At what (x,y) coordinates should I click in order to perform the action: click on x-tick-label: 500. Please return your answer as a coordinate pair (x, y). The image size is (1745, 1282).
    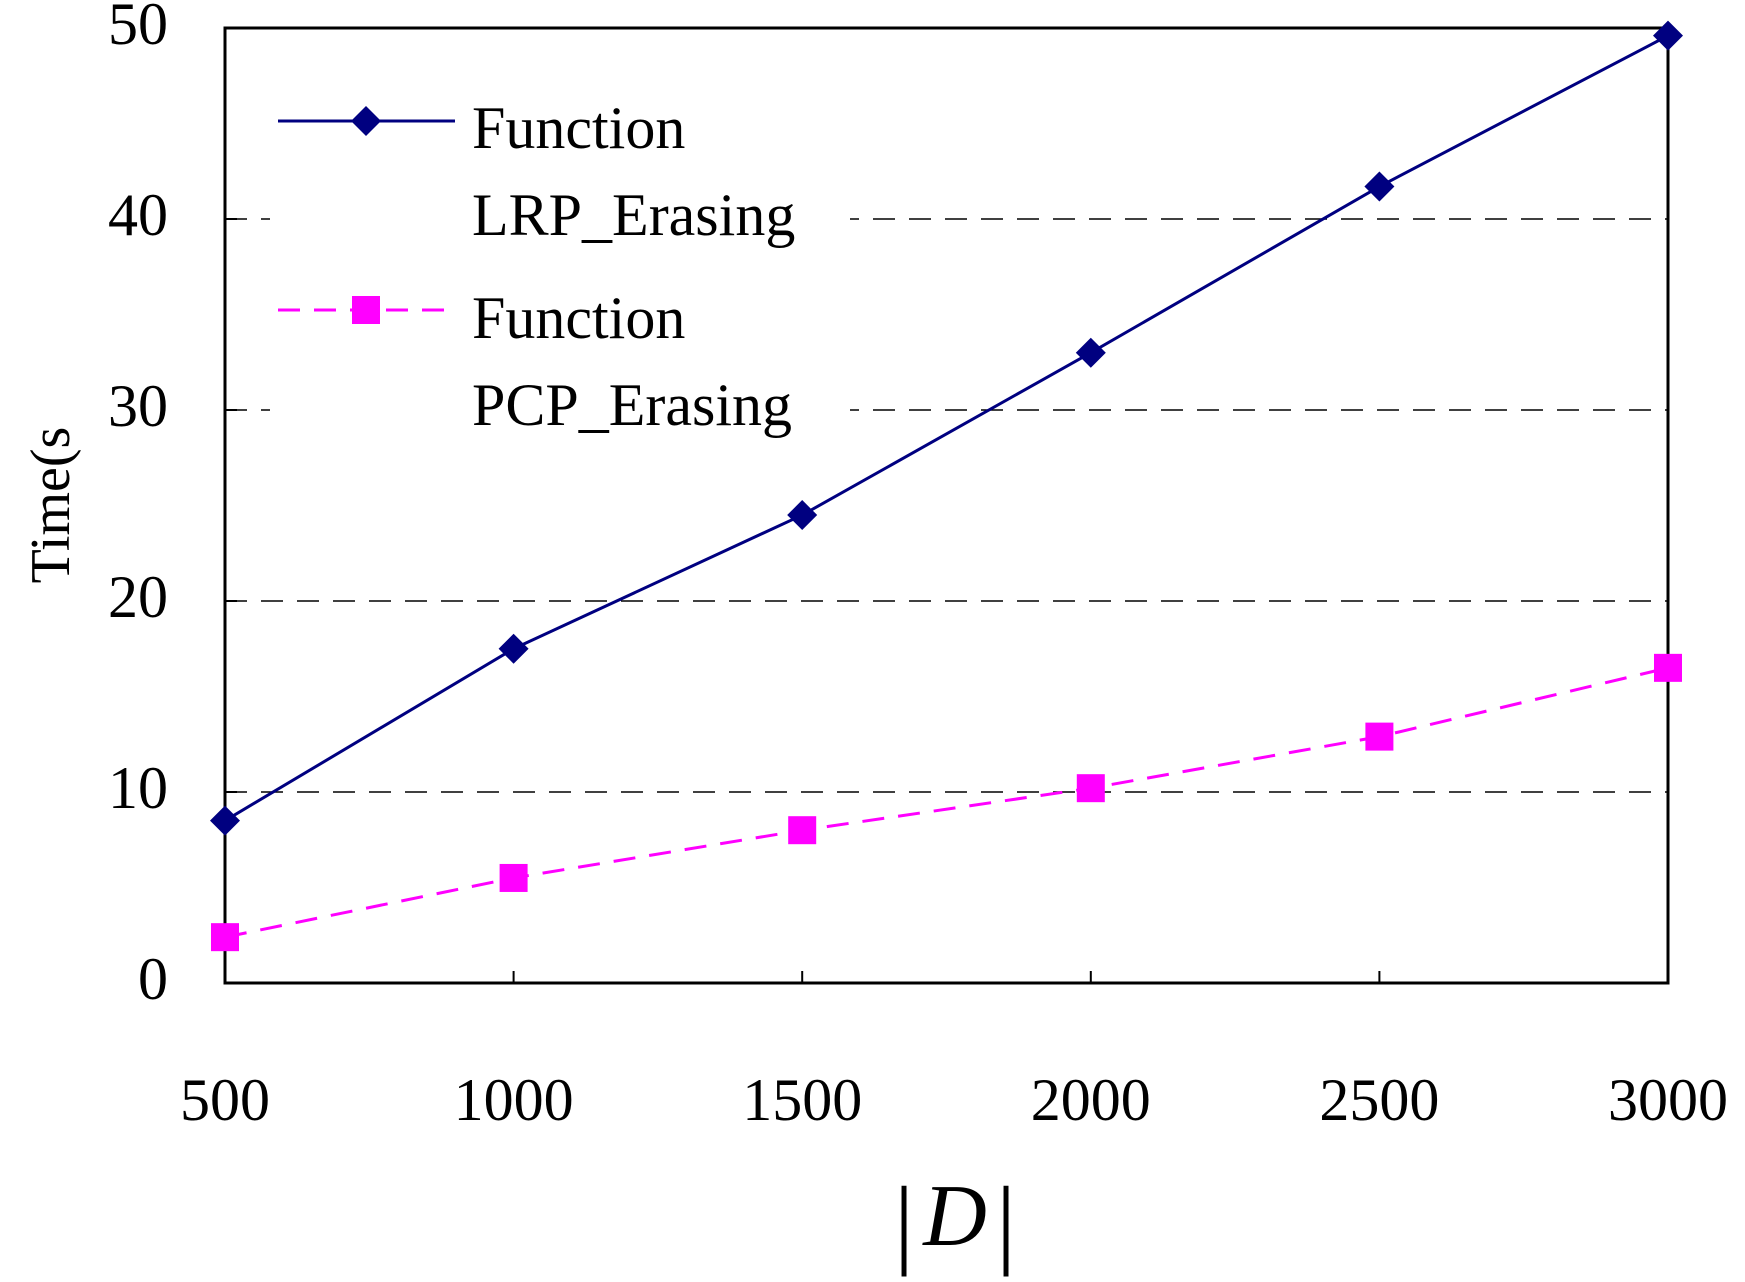
    Looking at the image, I should click on (225, 1100).